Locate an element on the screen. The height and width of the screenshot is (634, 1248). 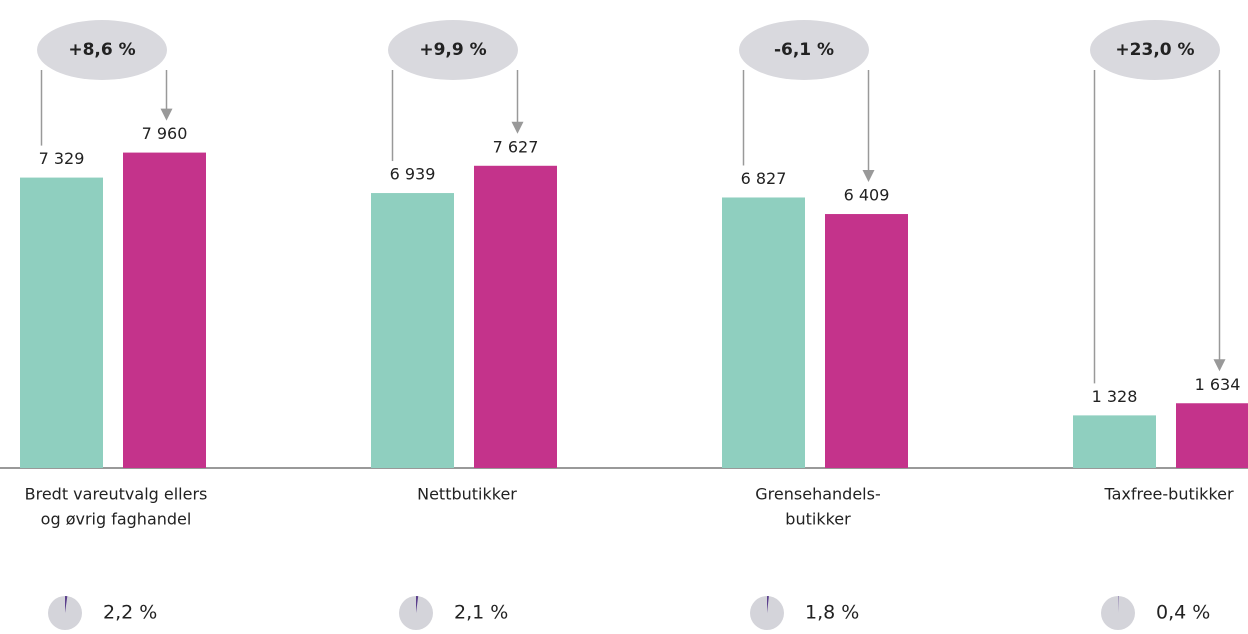
value-label: 1 634 is located at coordinates (1218, 384).